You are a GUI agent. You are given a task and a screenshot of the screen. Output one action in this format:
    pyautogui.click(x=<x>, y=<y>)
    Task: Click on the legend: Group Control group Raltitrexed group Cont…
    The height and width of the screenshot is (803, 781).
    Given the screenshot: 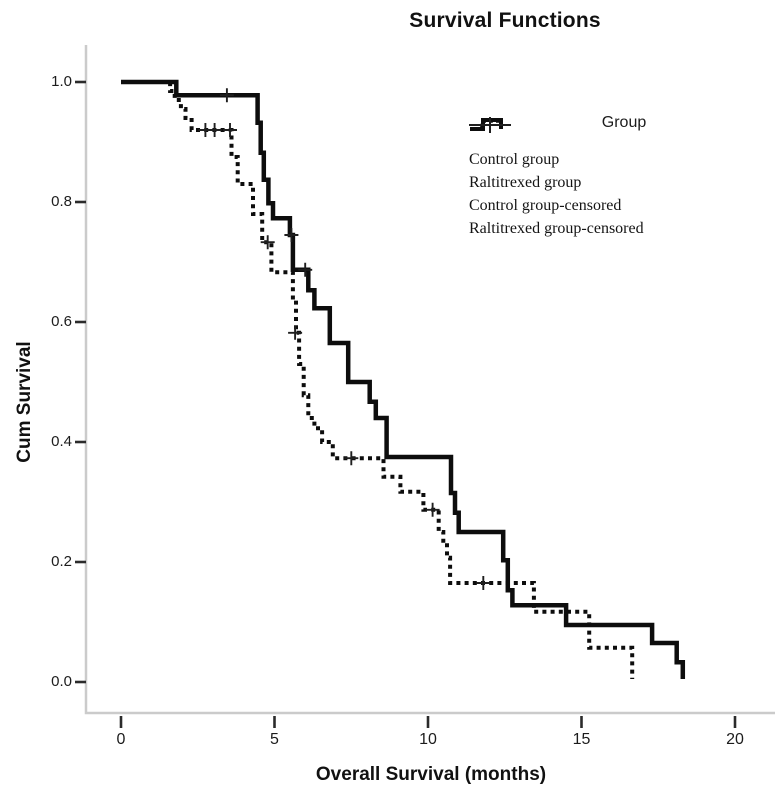 What is the action you would take?
    pyautogui.click(x=624, y=177)
    